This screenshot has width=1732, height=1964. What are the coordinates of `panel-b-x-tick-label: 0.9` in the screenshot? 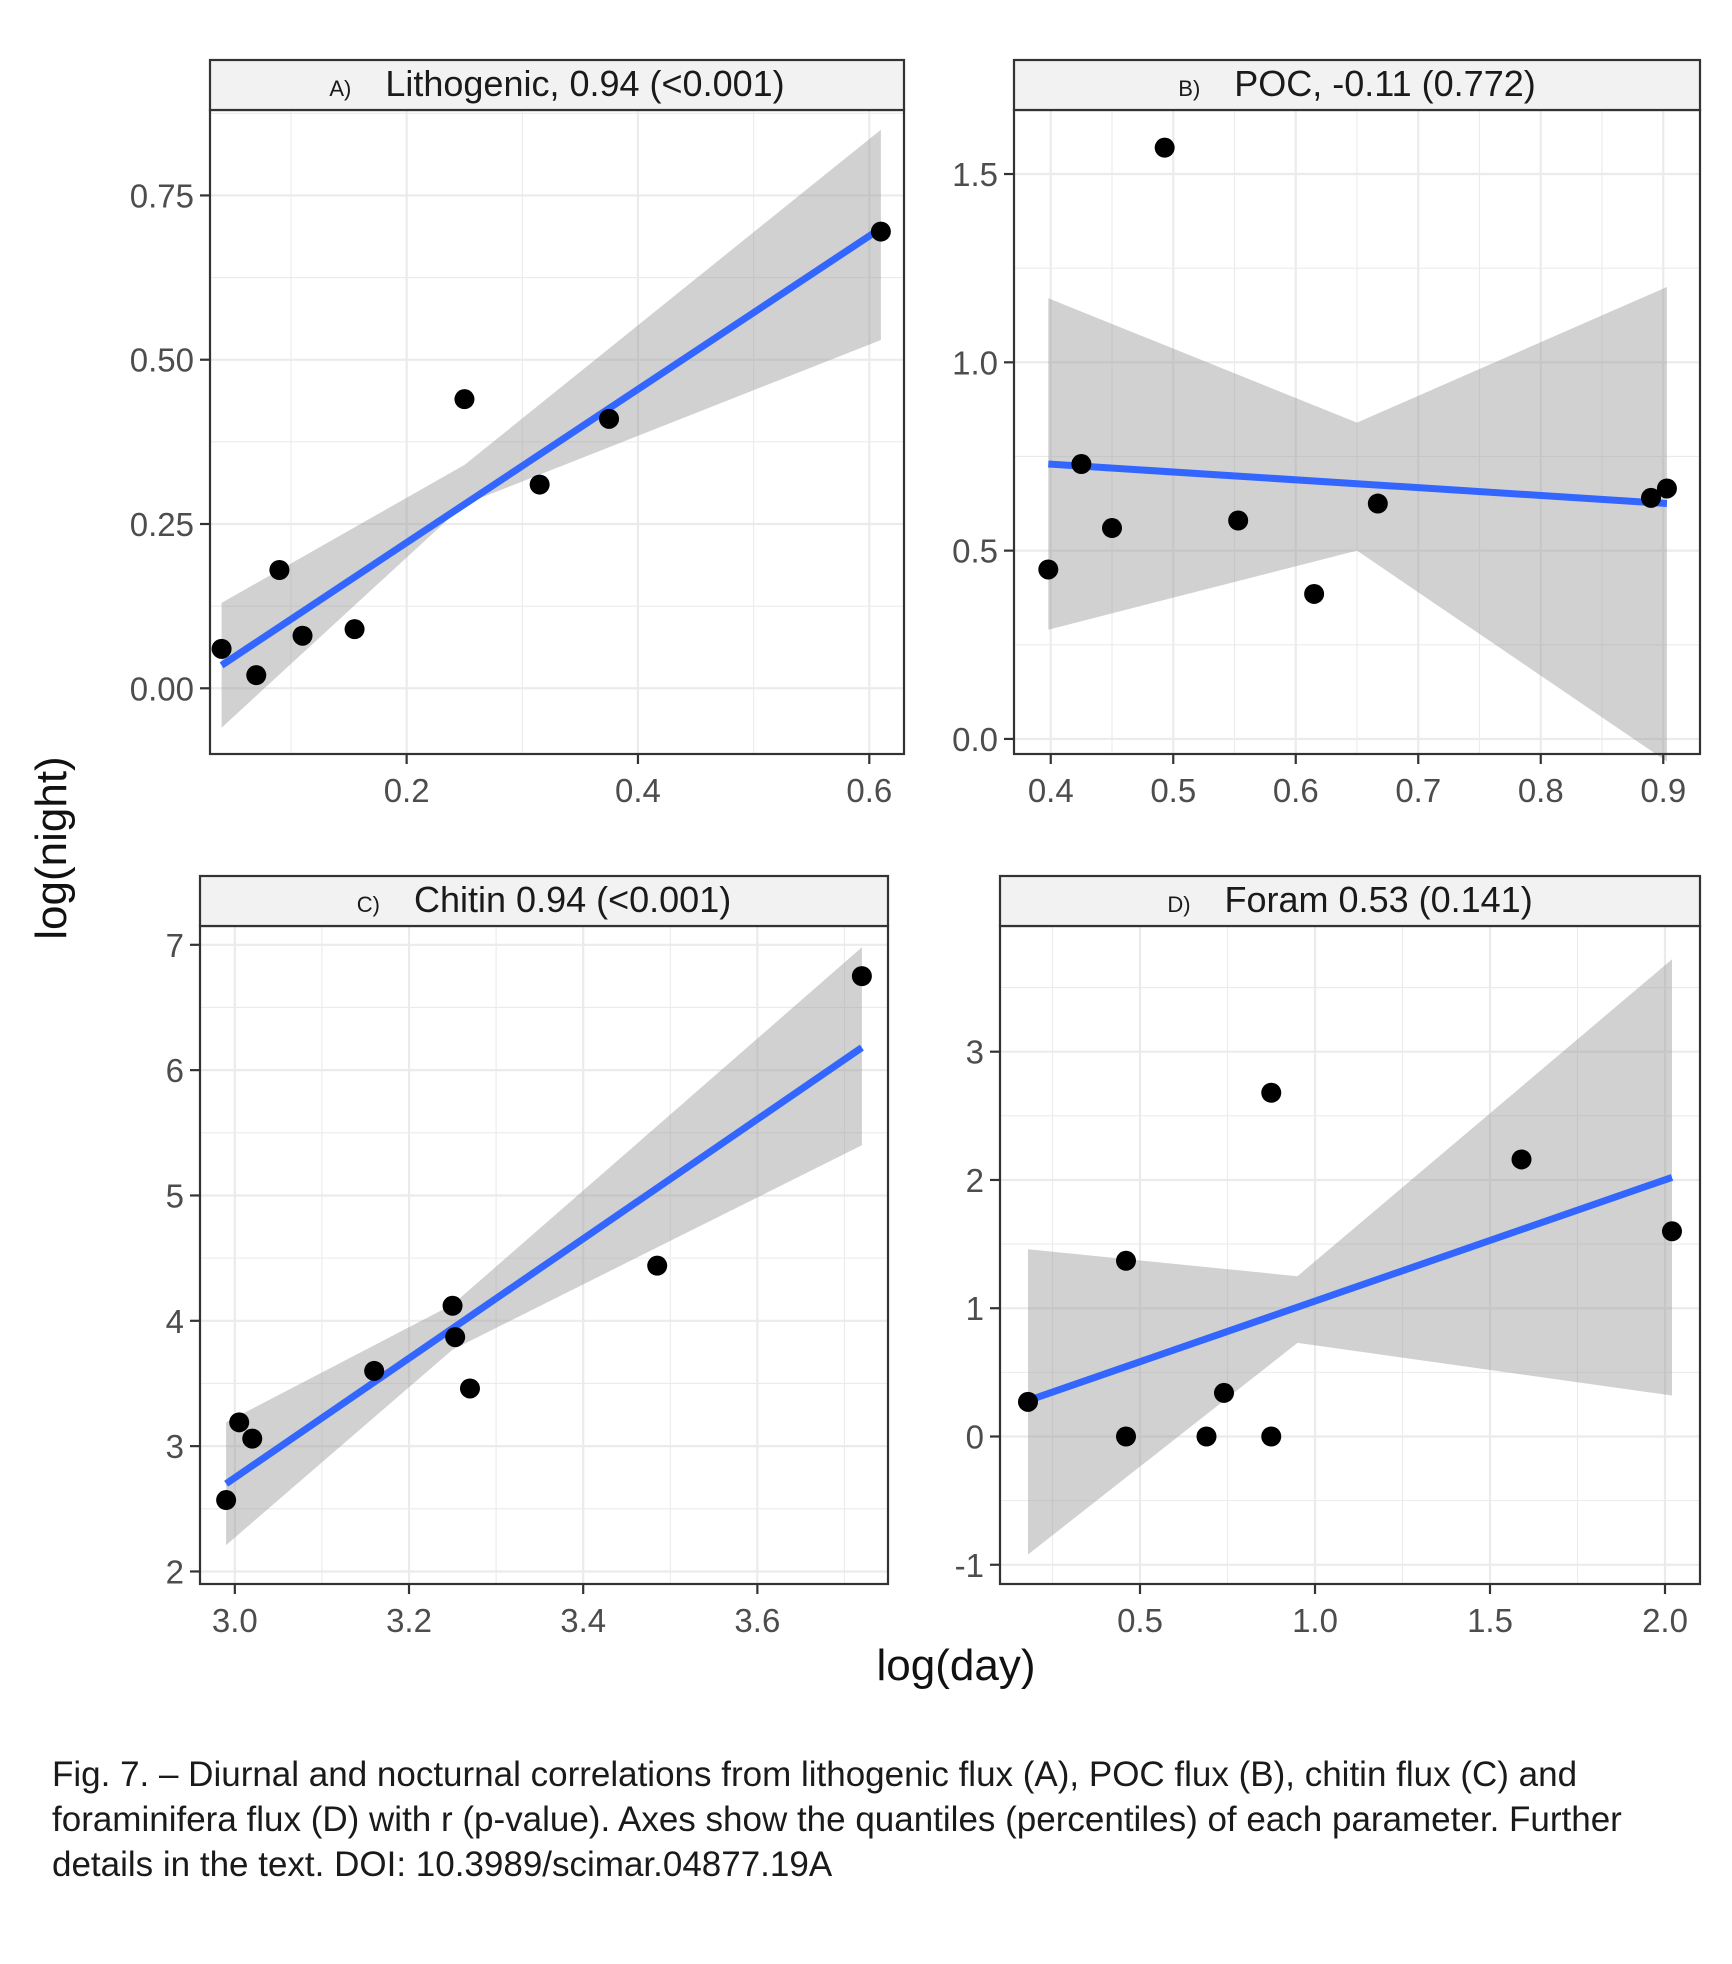 It's located at (1663, 790).